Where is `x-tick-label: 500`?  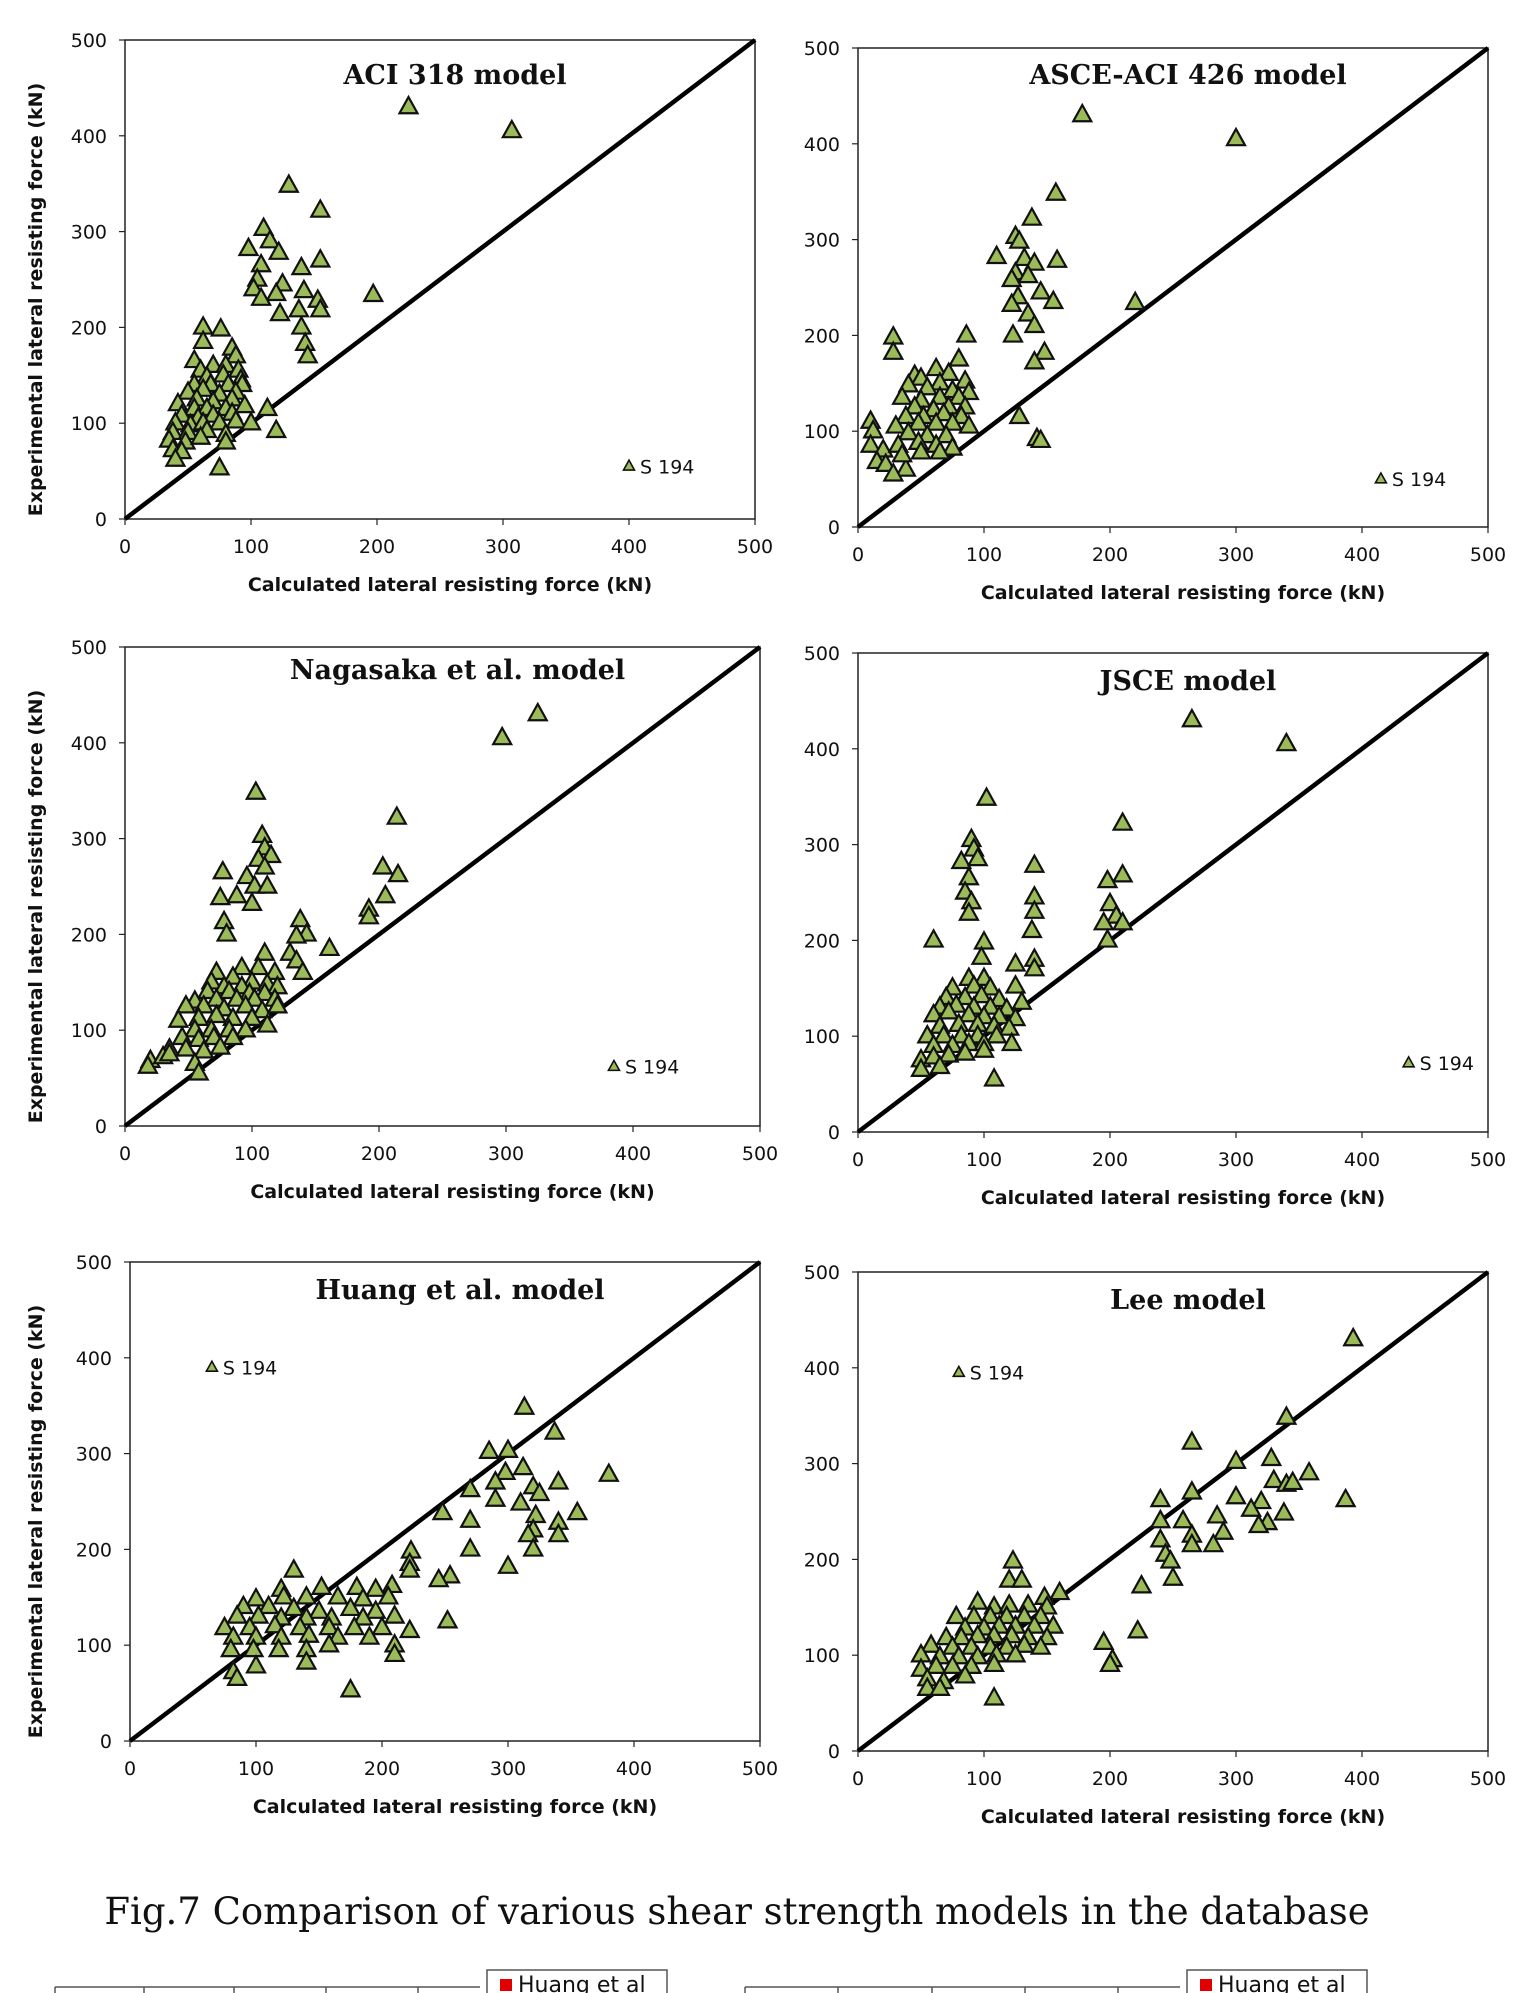
x-tick-label: 500 is located at coordinates (1488, 1160).